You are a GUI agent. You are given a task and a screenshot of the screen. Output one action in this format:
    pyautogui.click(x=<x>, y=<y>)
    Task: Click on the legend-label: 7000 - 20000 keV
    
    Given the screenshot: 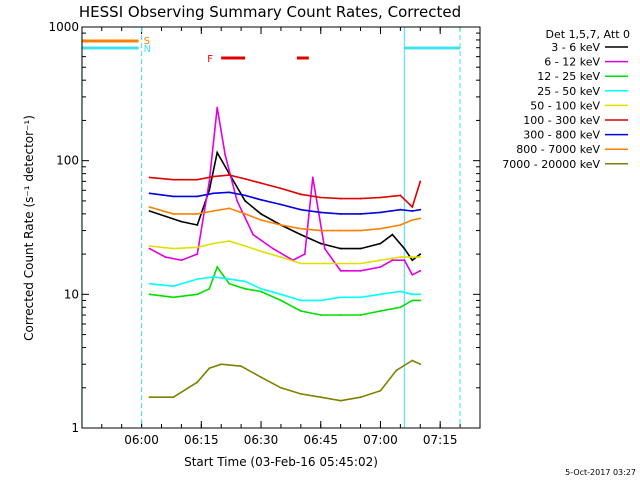 What is the action you would take?
    pyautogui.click(x=551, y=164)
    